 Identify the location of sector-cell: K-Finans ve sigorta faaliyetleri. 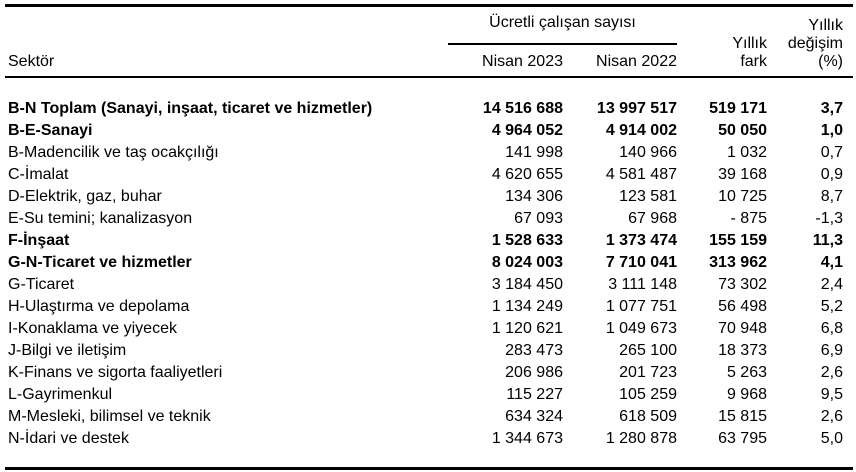
(115, 372).